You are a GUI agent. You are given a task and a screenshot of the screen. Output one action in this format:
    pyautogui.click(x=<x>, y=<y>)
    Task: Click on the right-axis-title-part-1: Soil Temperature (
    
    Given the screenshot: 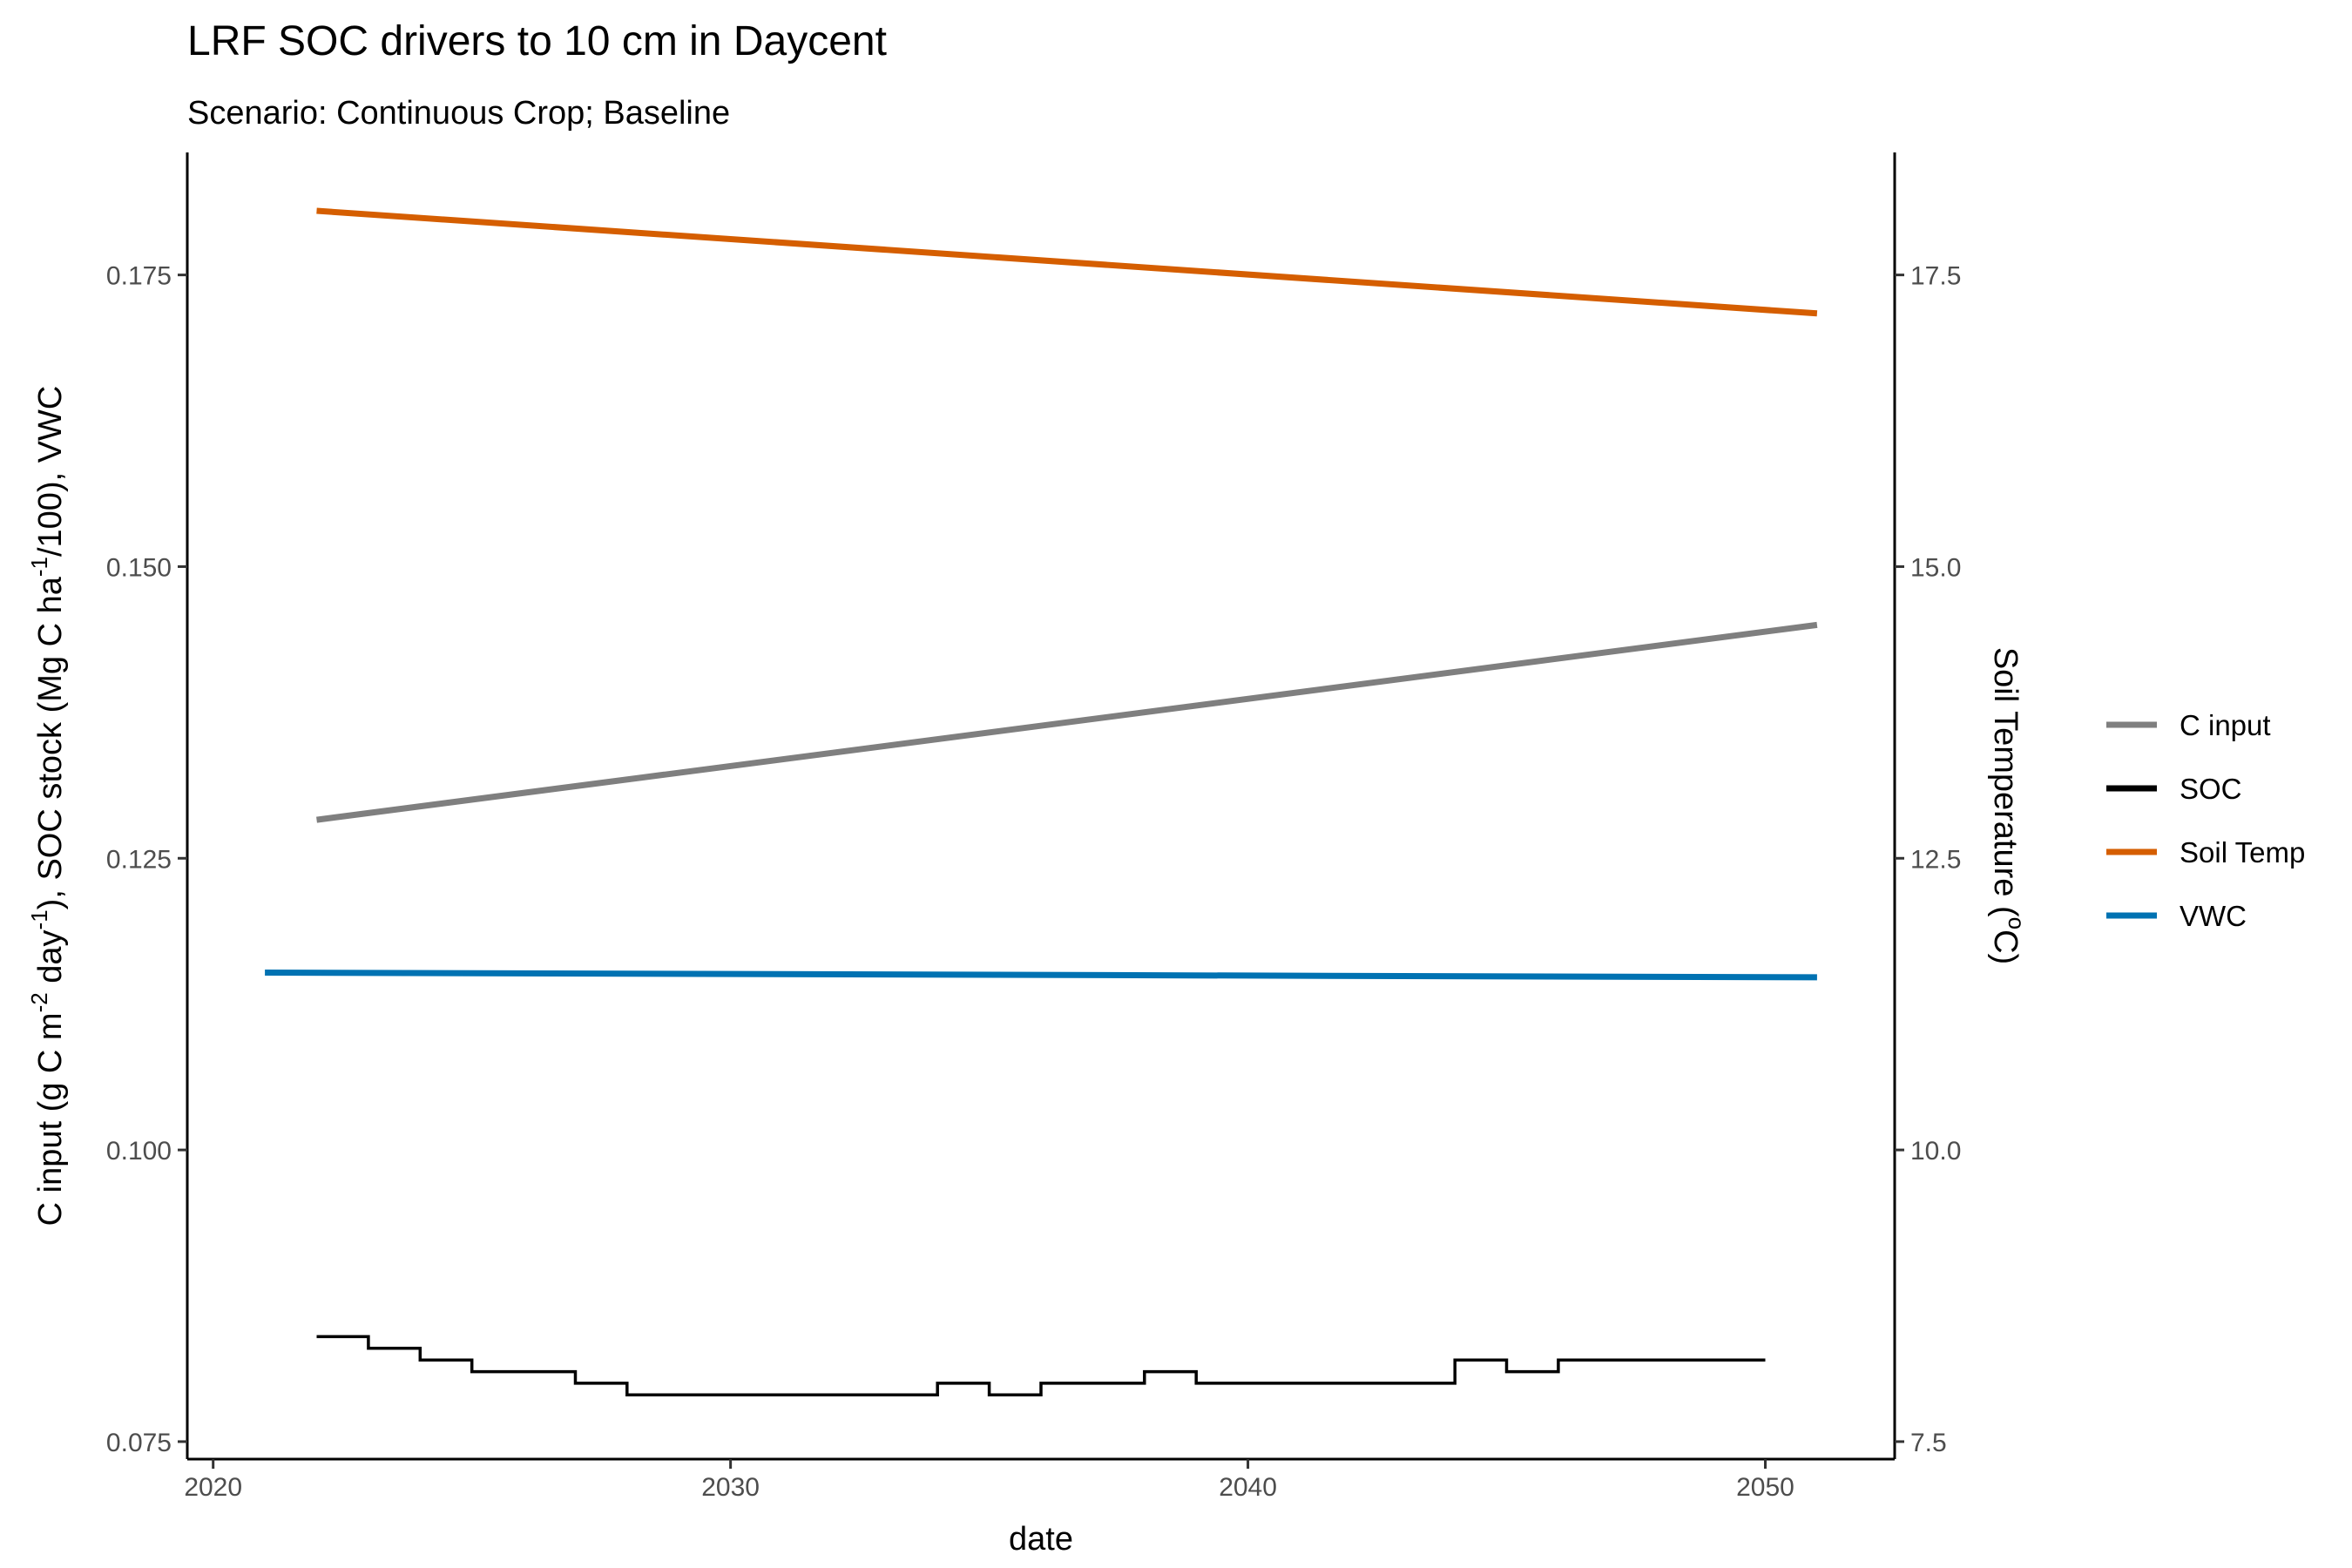 What is the action you would take?
    pyautogui.click(x=2005, y=782)
    